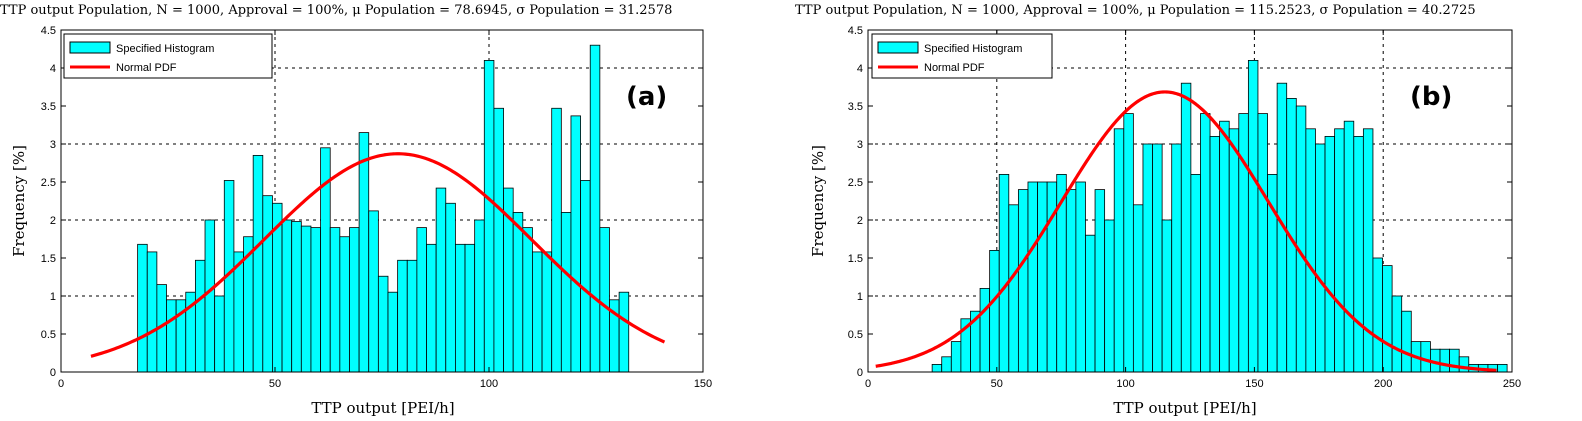 The width and height of the screenshot is (1582, 421). Describe the element at coordinates (48, 335) in the screenshot. I see `y-tick-label-a-1: 0.5` at that location.